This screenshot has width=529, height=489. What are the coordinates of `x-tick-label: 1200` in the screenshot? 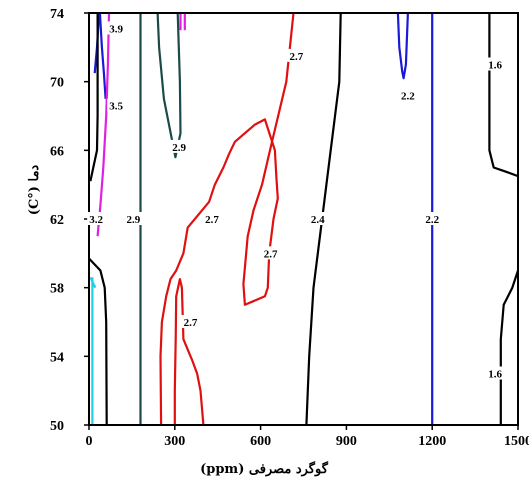 It's located at (432, 441).